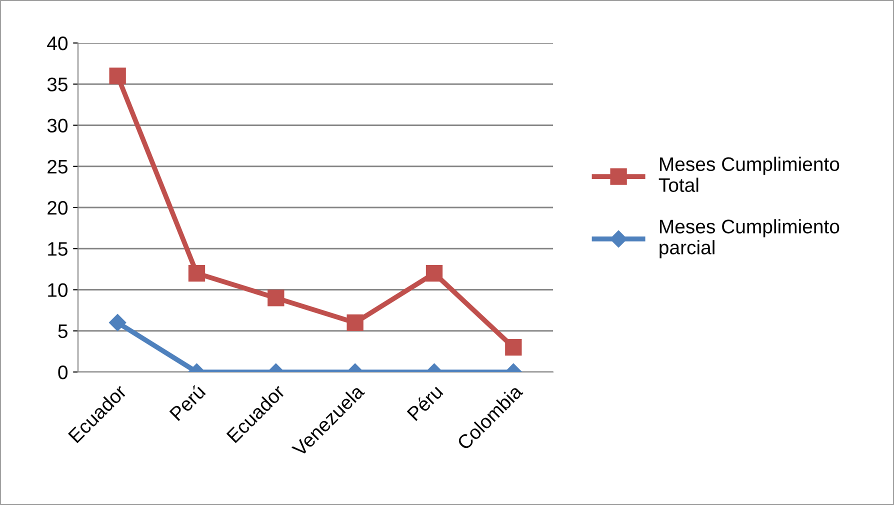 This screenshot has width=894, height=505. What do you see at coordinates (58, 249) in the screenshot?
I see `y-tick-label: 15` at bounding box center [58, 249].